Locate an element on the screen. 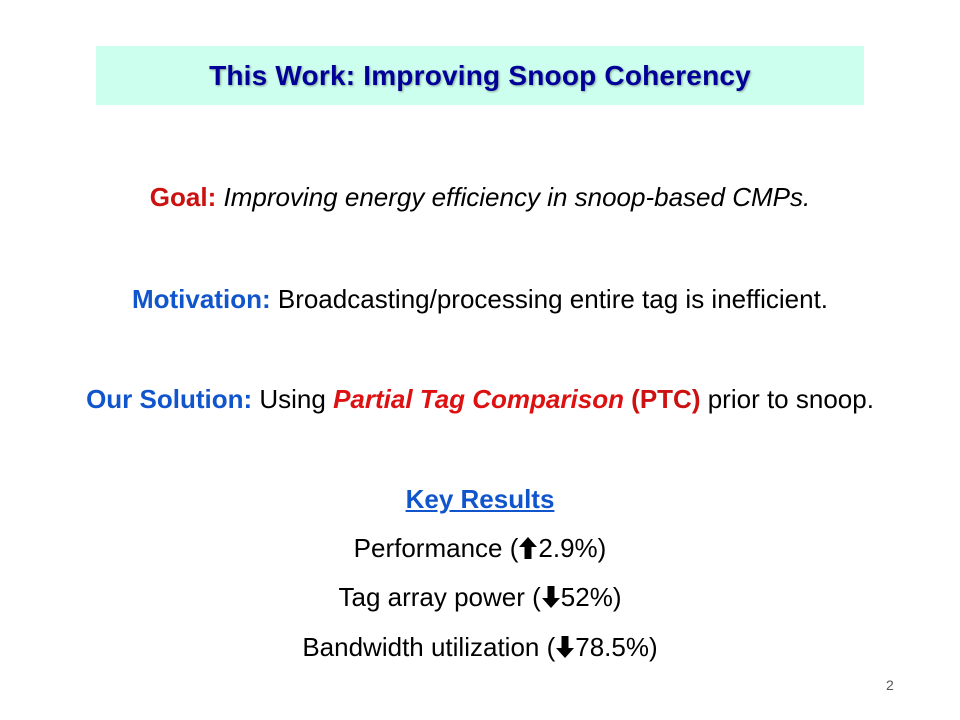 Image resolution: width=960 pixels, height=720 pixels. arrow-up-icon is located at coordinates (528, 548).